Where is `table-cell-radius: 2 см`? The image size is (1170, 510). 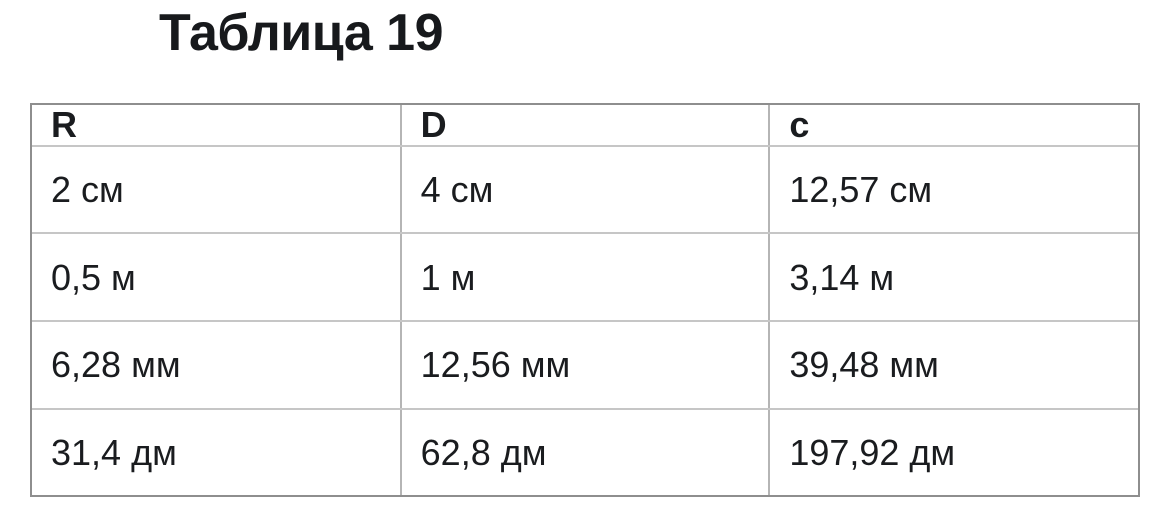 table-cell-radius: 2 см is located at coordinates (217, 190).